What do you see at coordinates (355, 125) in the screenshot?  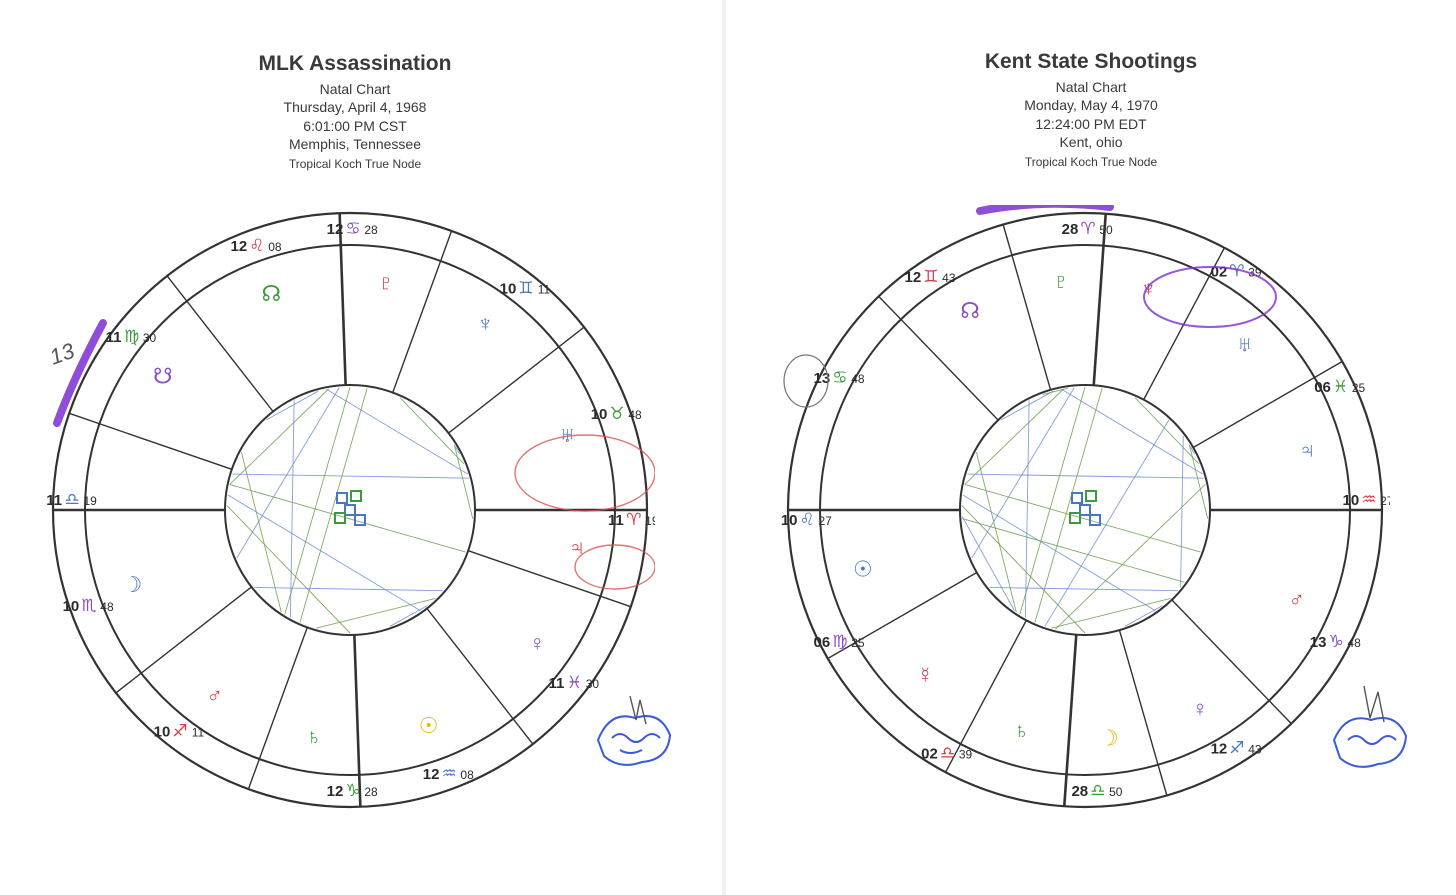 I see `chart-time: 6:01:00 PM CST` at bounding box center [355, 125].